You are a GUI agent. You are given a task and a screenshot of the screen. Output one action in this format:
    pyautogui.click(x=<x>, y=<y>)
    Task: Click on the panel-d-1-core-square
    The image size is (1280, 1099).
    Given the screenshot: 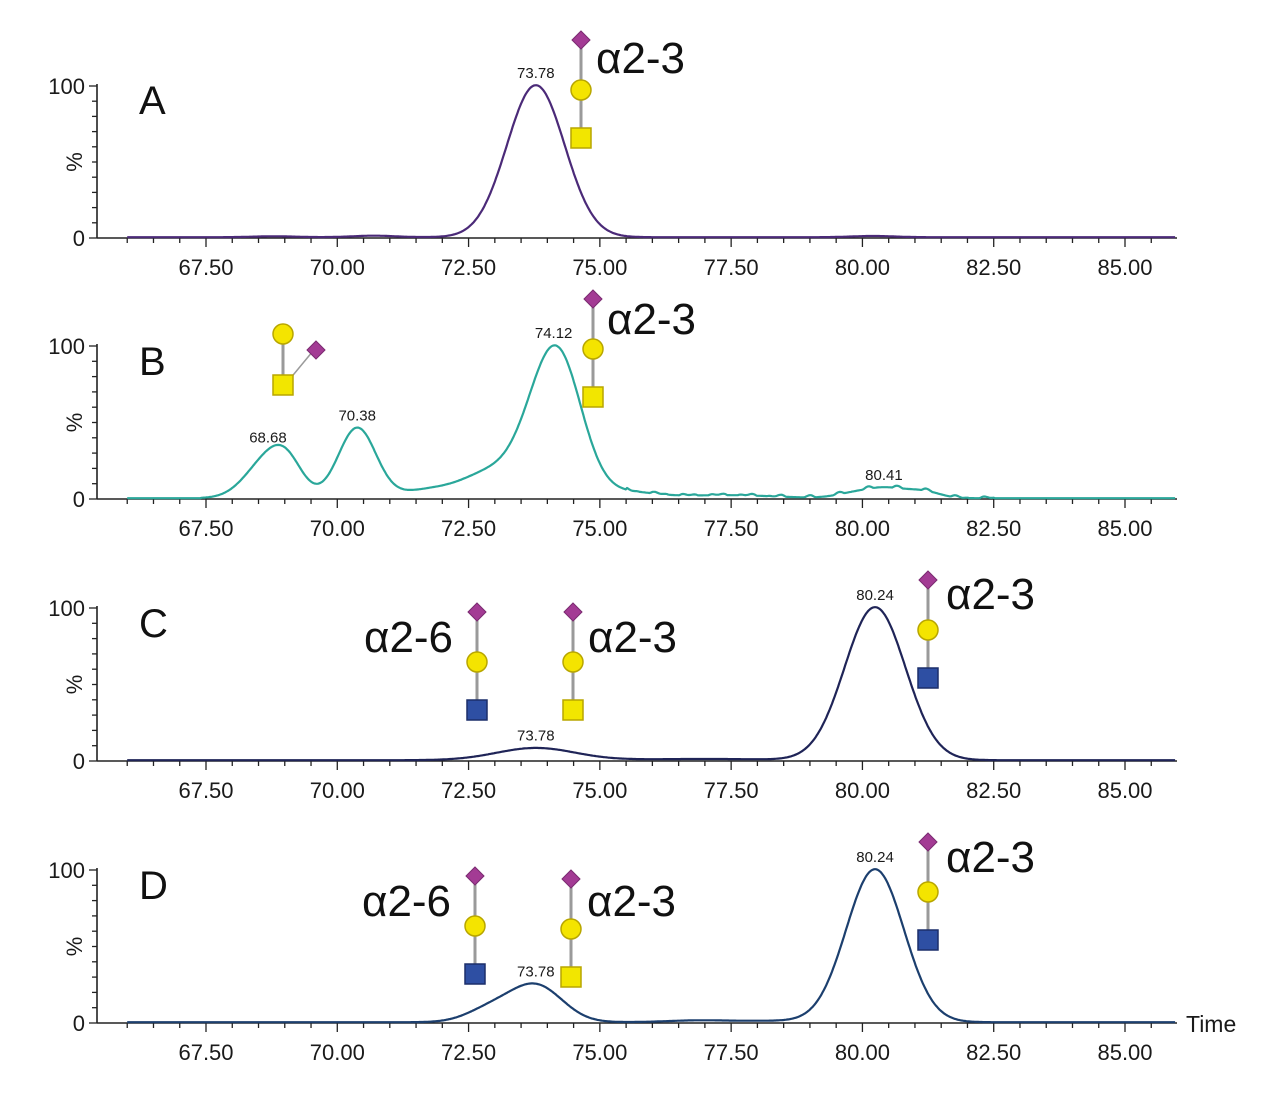 What is the action you would take?
    pyautogui.click(x=475, y=974)
    